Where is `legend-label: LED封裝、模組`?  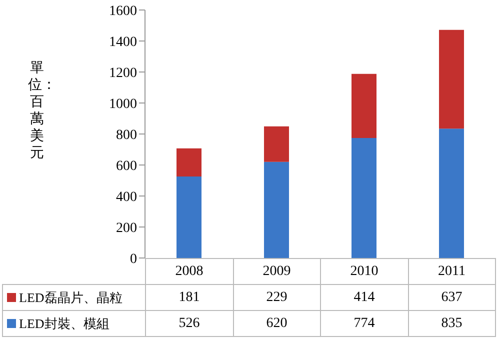 legend-label: LED封裝、模組 is located at coordinates (74, 323).